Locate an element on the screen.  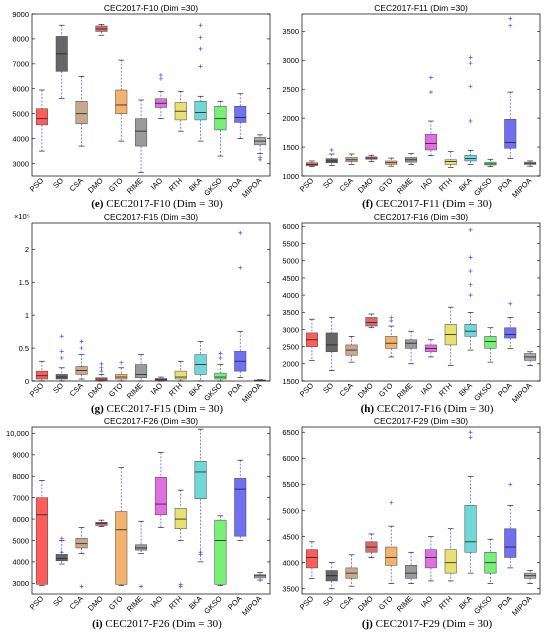
chart-title: CEC2017-F16 (Dim =30) is located at coordinates (421, 217).